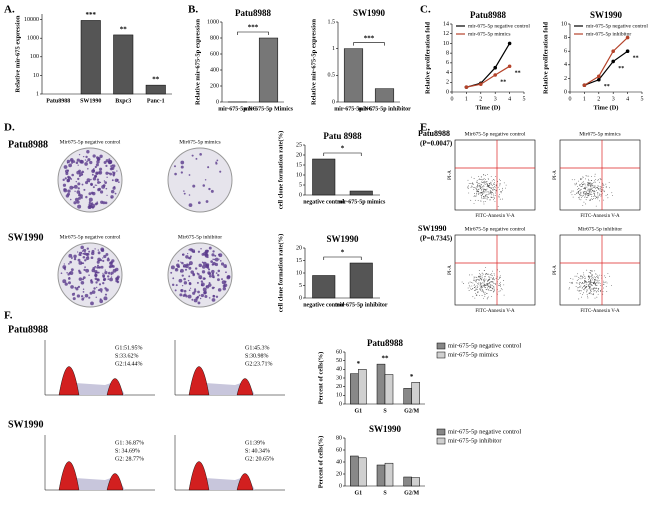  Describe the element at coordinates (127, 451) in the screenshot. I see `phase-stat: S: 34.69%` at that location.